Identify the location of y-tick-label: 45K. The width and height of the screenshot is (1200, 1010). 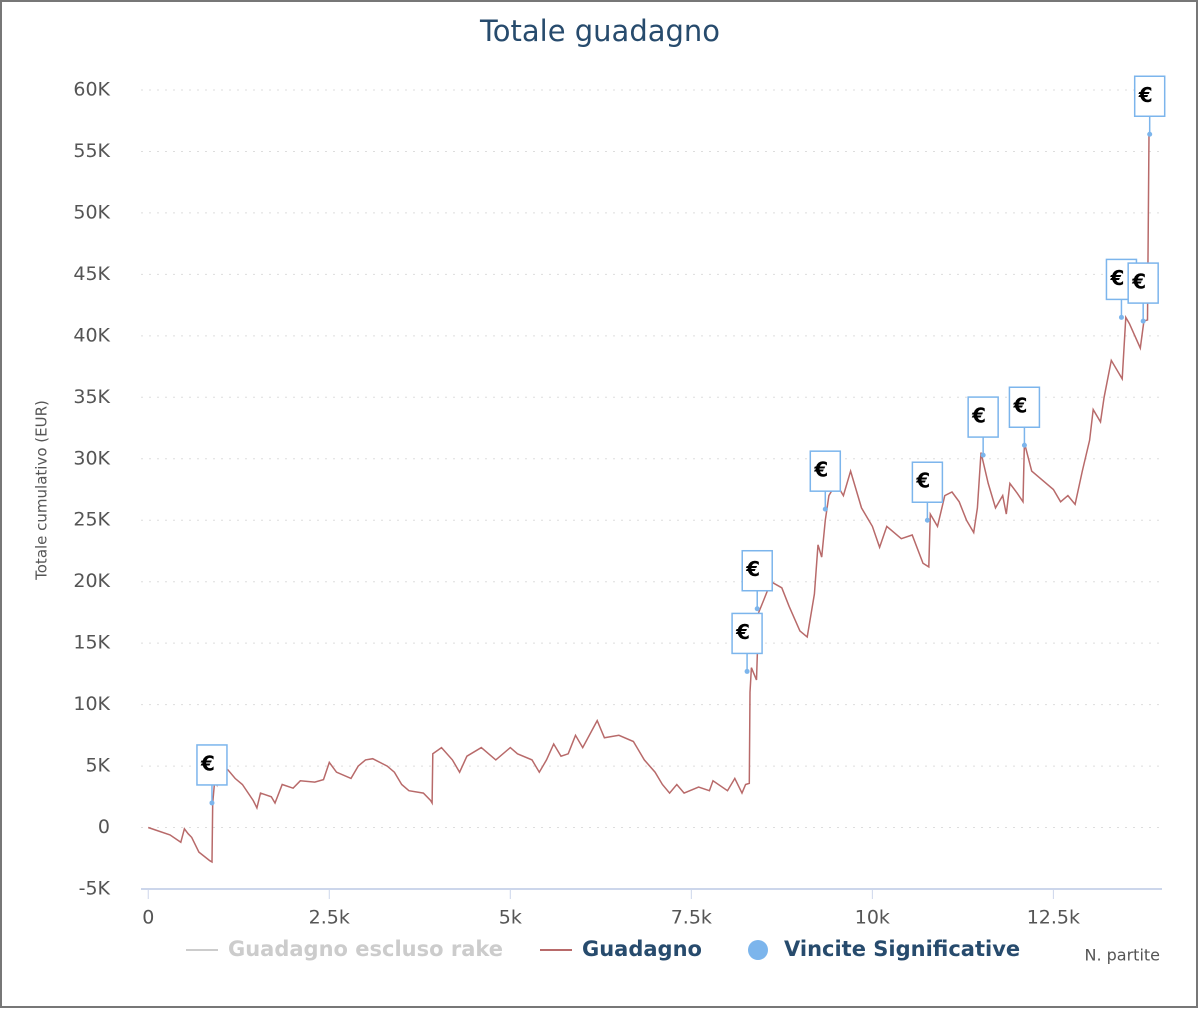
(91, 274).